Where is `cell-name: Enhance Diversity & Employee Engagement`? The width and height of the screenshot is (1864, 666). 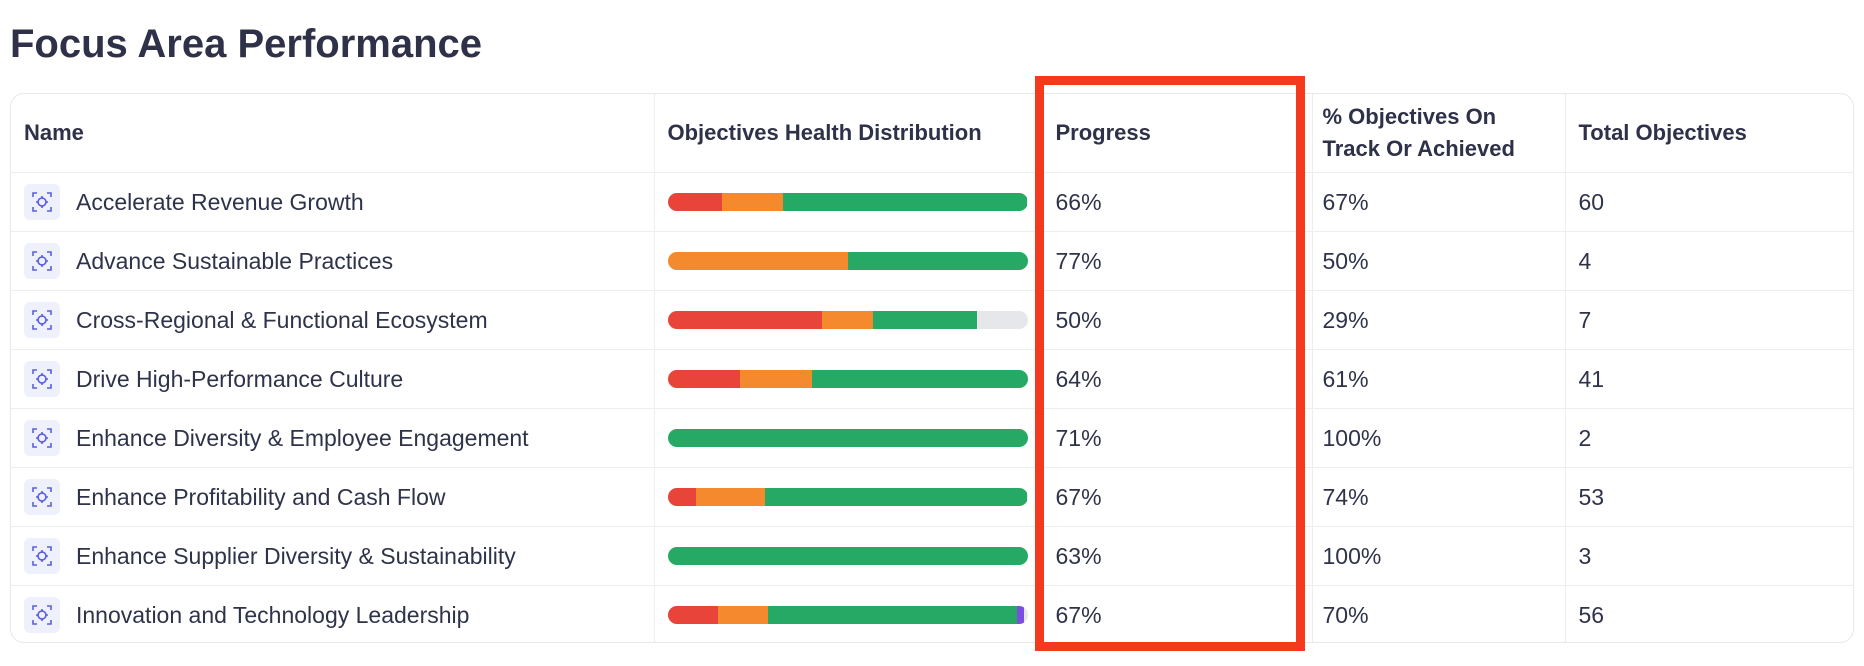 cell-name: Enhance Diversity & Employee Engagement is located at coordinates (333, 438).